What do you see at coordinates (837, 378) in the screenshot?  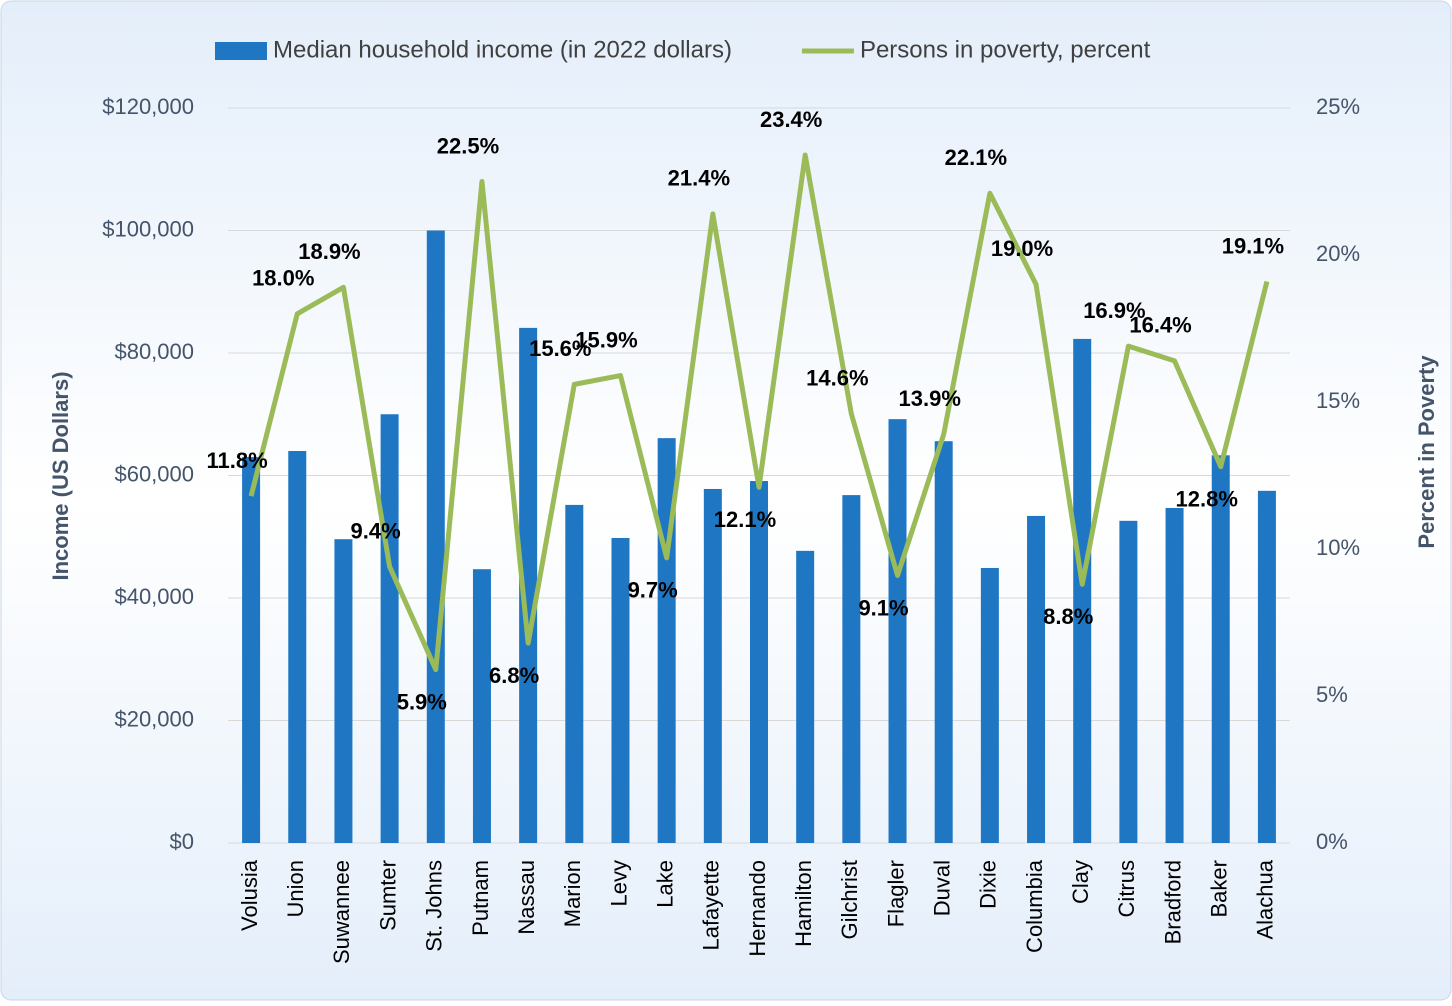 I see `data-label: 14.6%` at bounding box center [837, 378].